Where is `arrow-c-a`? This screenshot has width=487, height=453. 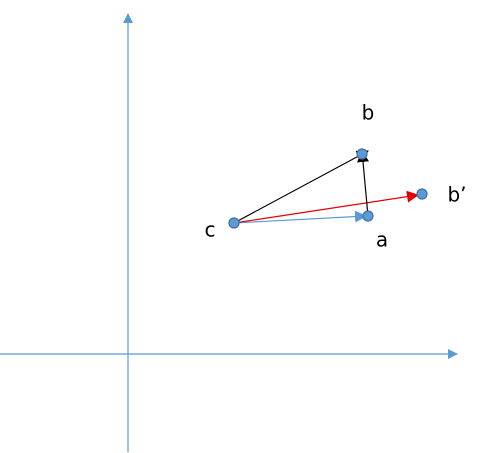 arrow-c-a is located at coordinates (300, 217).